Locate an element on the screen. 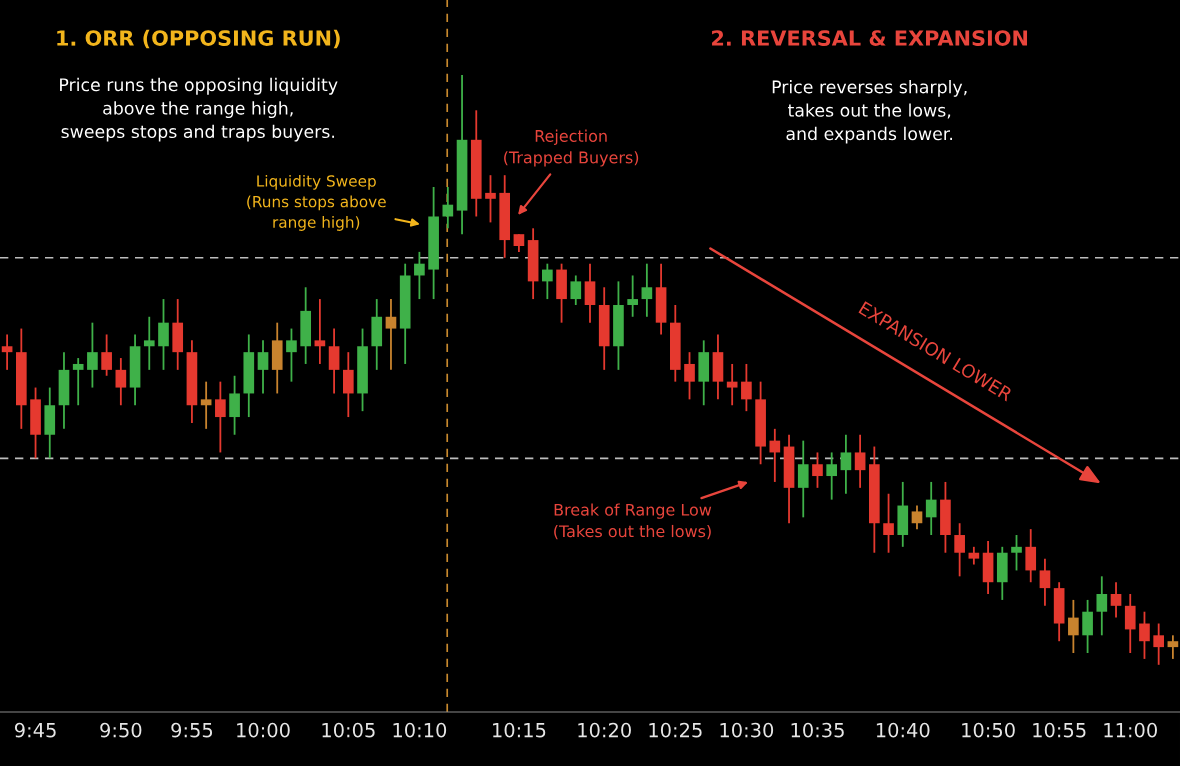  x-tick-label: 10:55 is located at coordinates (1059, 730).